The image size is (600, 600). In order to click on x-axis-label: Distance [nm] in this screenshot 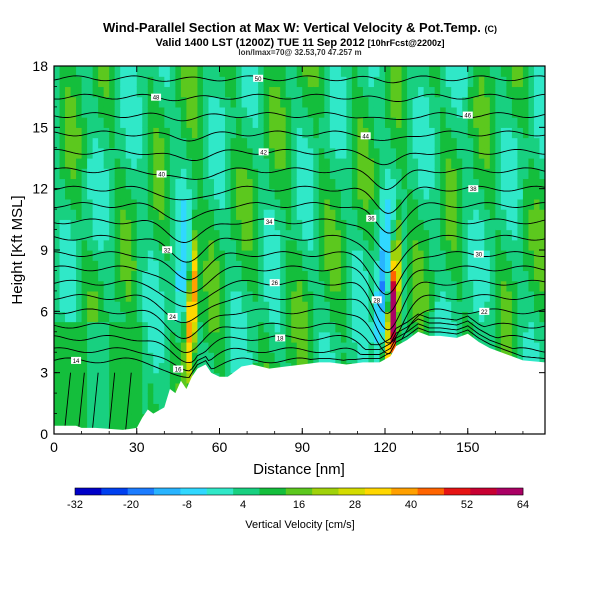, I will do `click(299, 469)`.